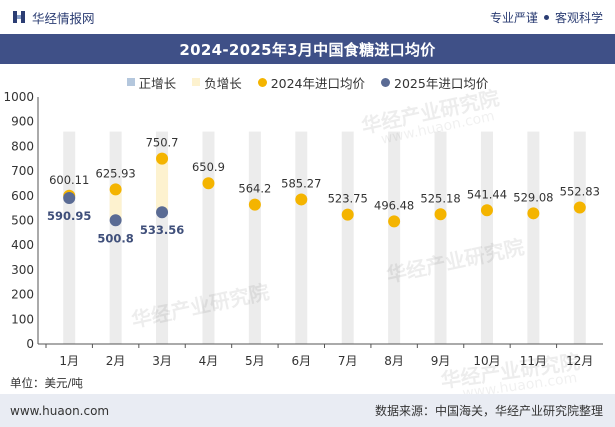 Image resolution: width=615 pixels, height=427 pixels. What do you see at coordinates (533, 361) in the screenshot?
I see `x-tick-label: 11月` at bounding box center [533, 361].